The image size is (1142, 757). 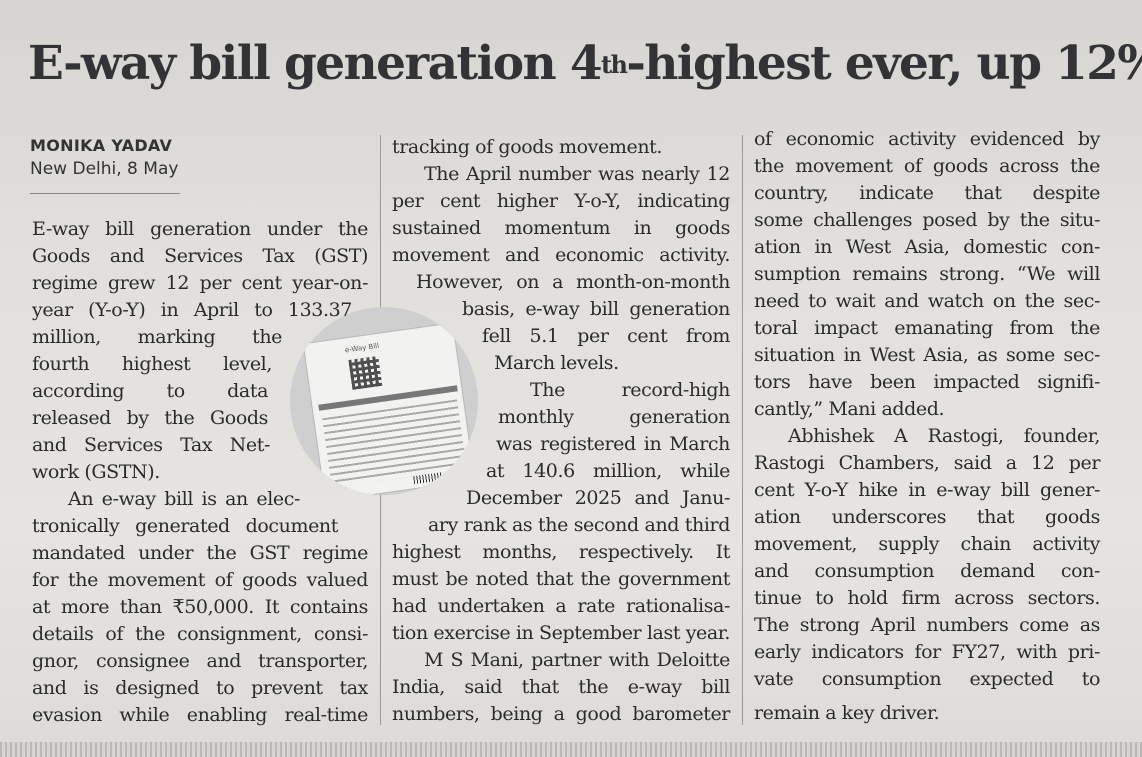 I want to click on article-line: ary rank as the second and third, so click(x=579, y=525).